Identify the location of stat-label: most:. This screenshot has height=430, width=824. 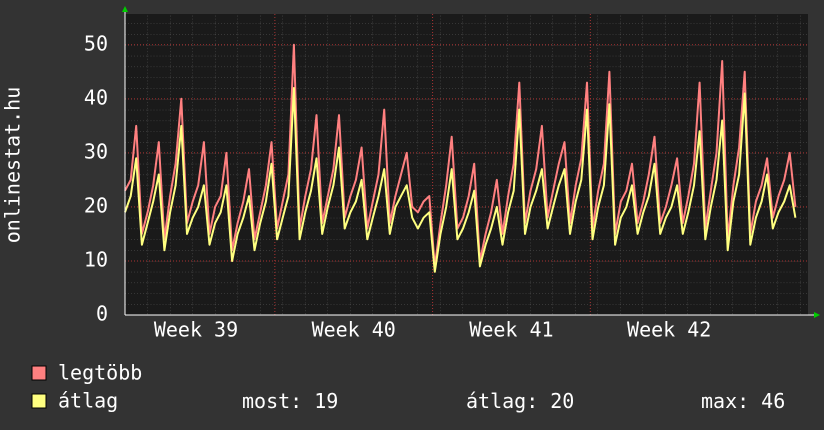
(272, 401).